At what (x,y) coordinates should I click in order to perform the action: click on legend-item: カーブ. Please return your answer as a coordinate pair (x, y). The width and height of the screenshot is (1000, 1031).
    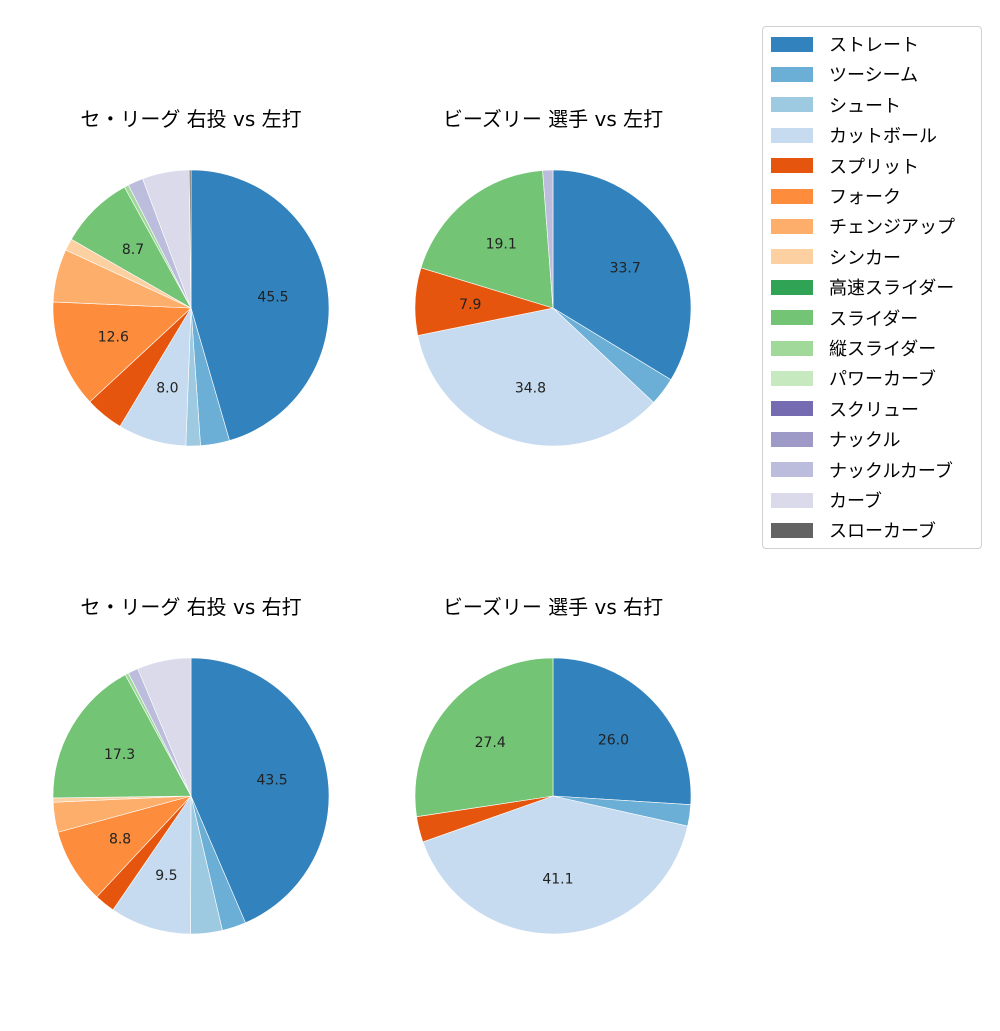
    Looking at the image, I should click on (826, 500).